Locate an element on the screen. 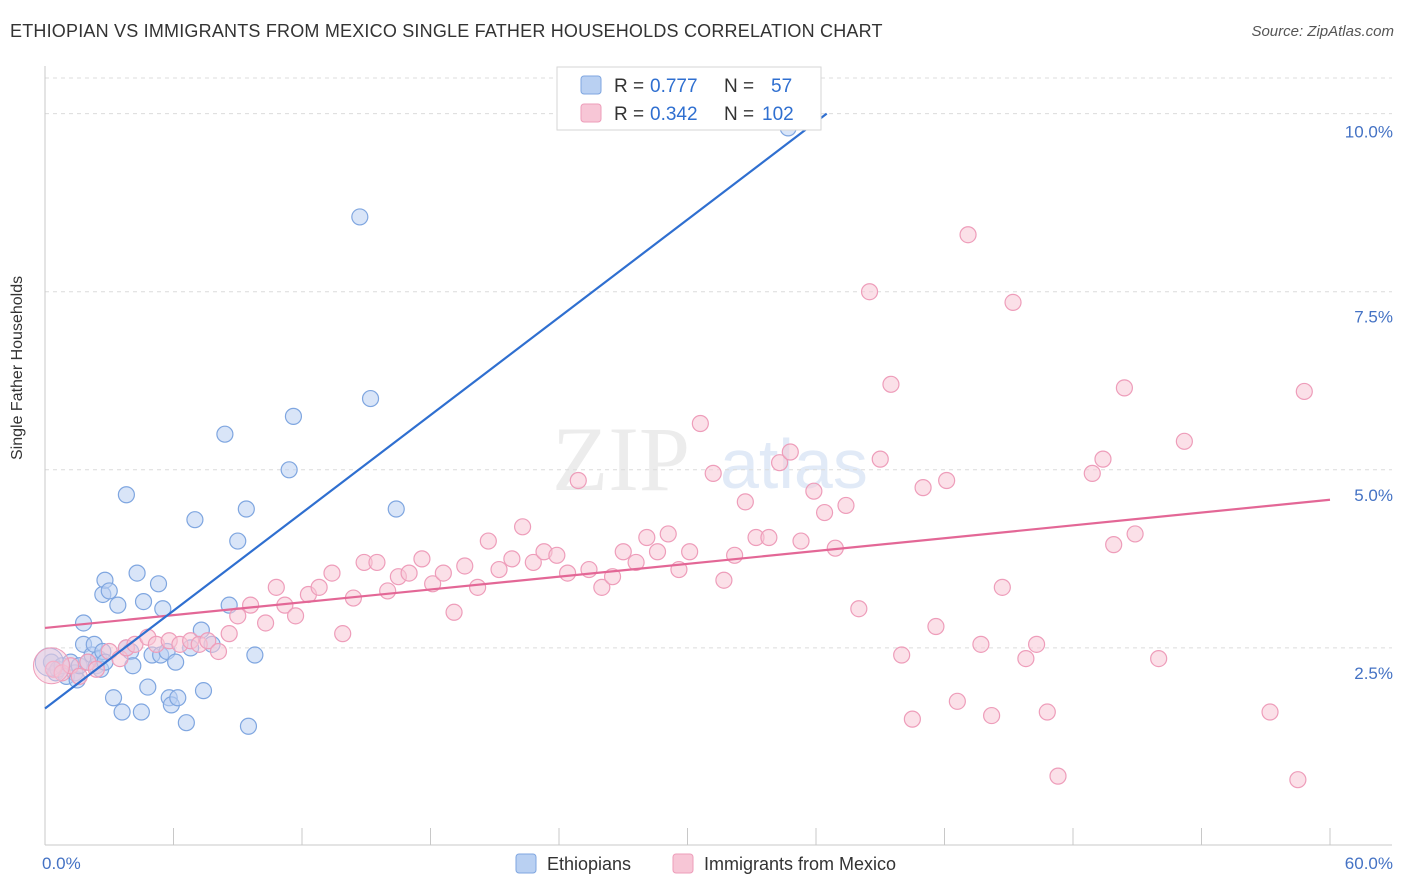 Image resolution: width=1406 pixels, height=892 pixels. y-tick-label: 5.0% is located at coordinates (1373, 495).